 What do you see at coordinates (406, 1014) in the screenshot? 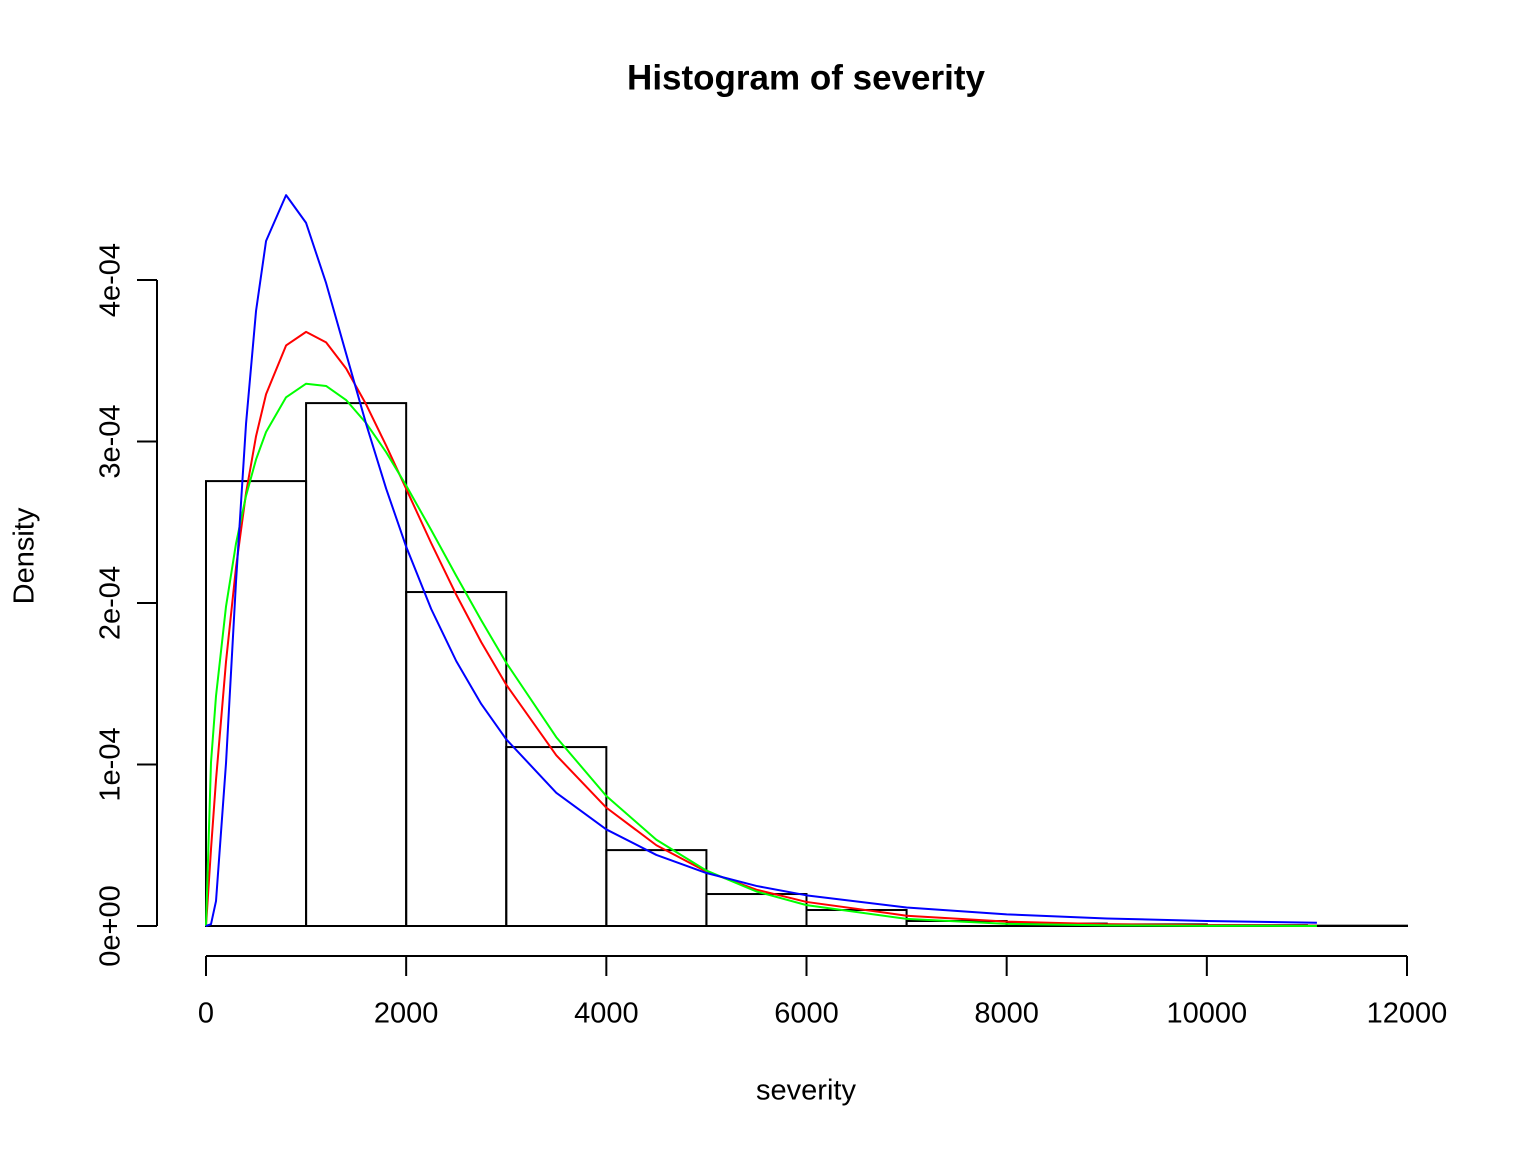
I see `x-tick-label: 2000` at bounding box center [406, 1014].